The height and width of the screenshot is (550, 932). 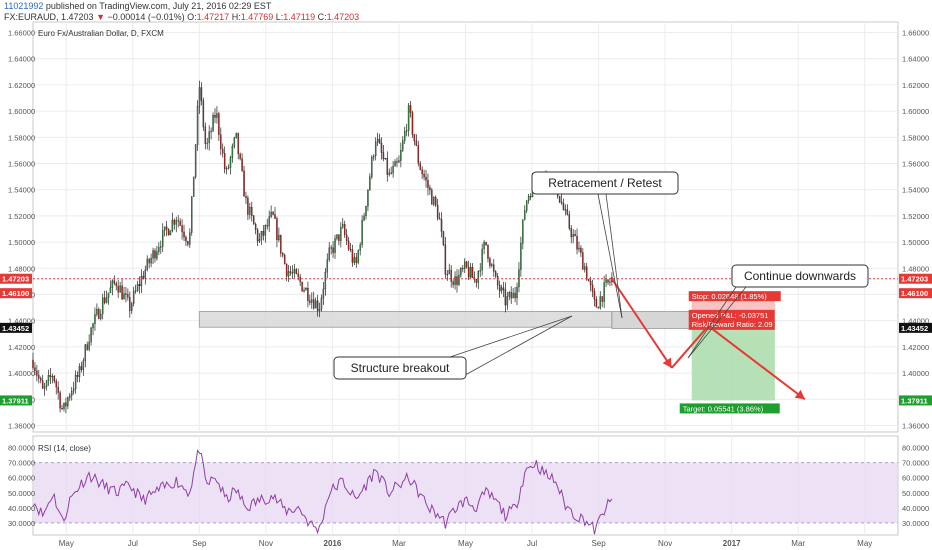 I want to click on y-tick-left: 1.52000, so click(x=21, y=216).